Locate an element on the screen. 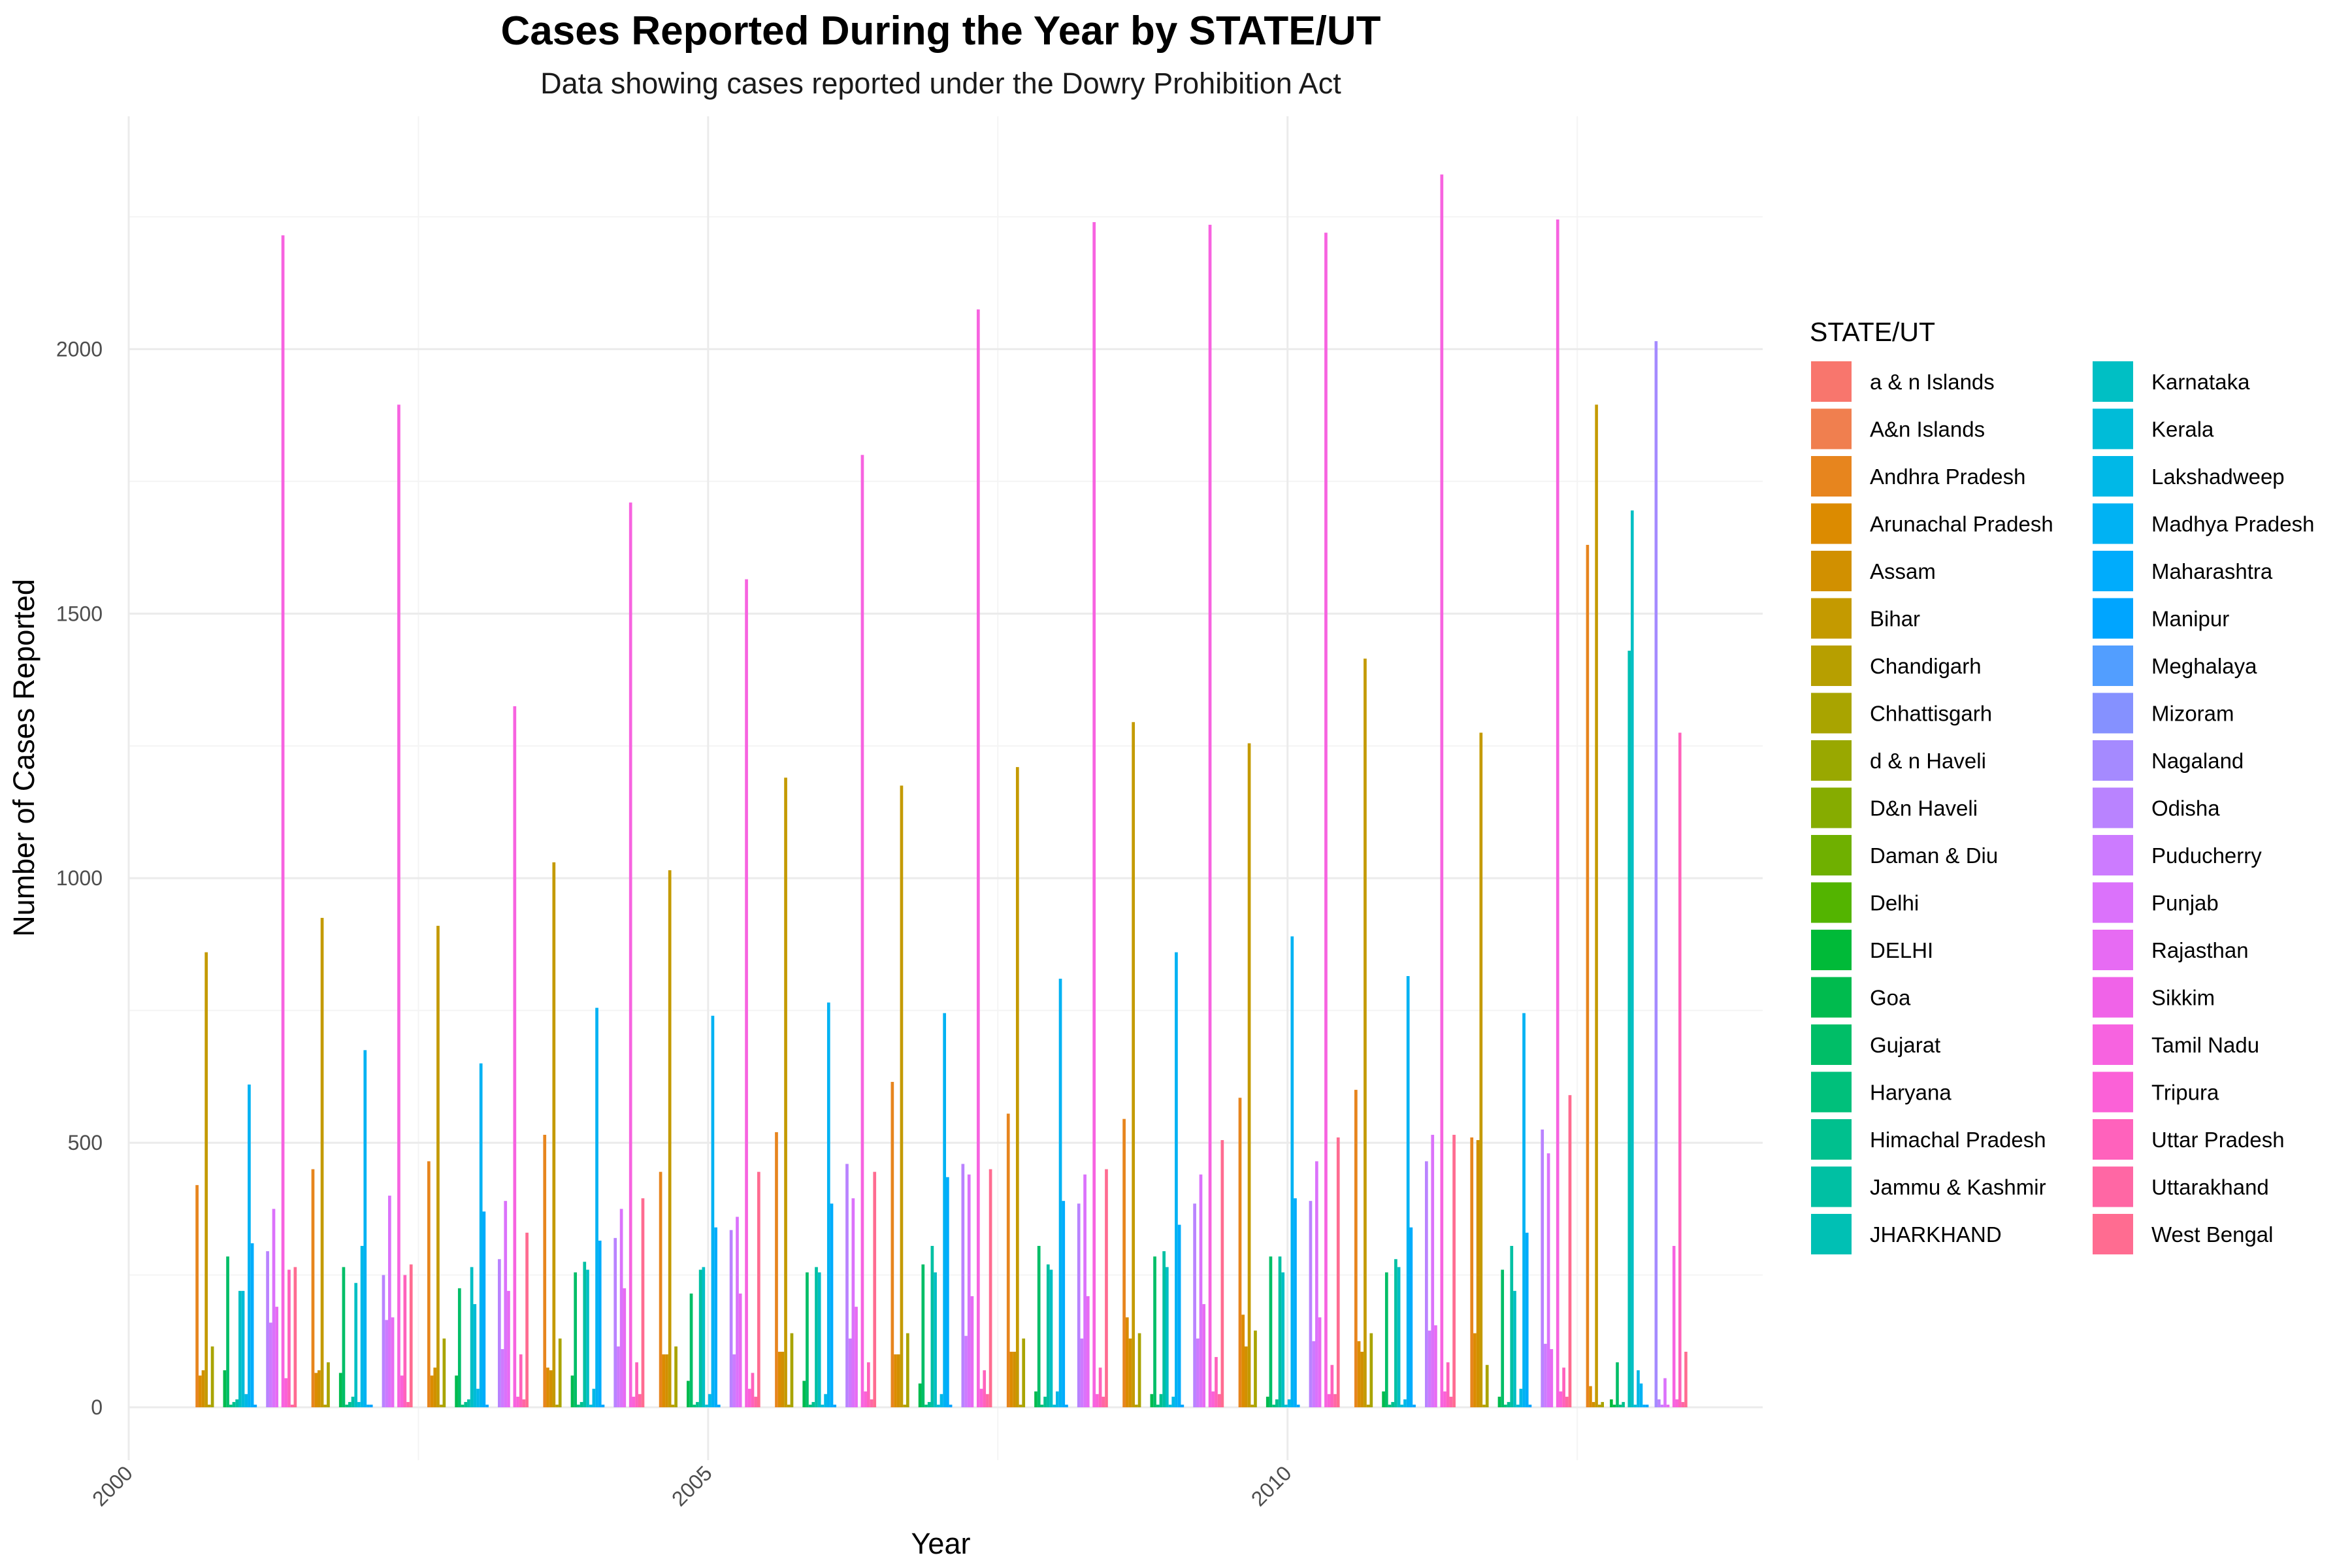 This screenshot has width=2352, height=1568. legend-label: Karnataka is located at coordinates (2200, 382).